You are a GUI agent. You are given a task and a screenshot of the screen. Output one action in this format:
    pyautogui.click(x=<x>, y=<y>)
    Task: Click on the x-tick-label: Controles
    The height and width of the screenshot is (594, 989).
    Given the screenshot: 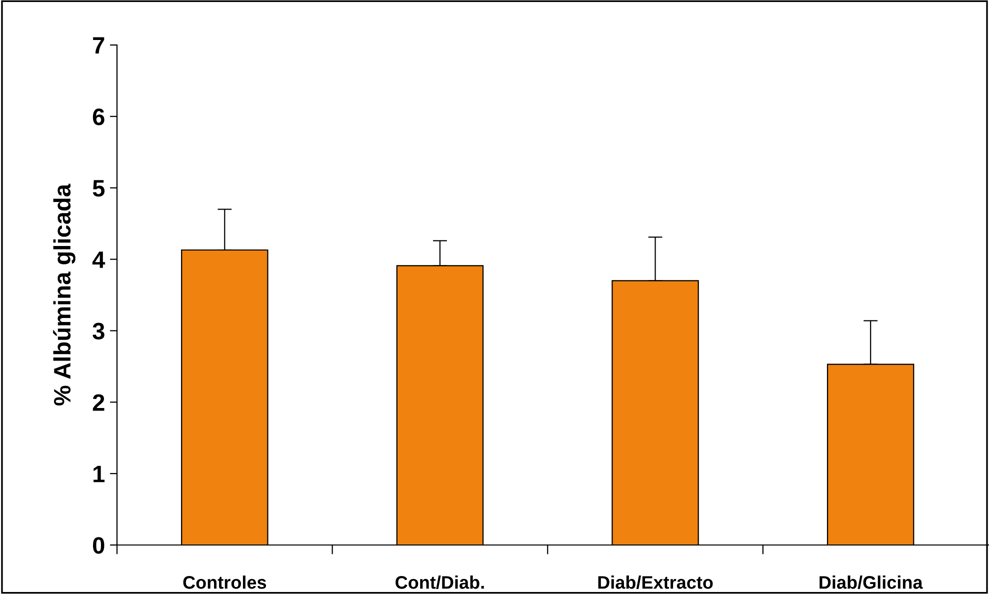 What is the action you would take?
    pyautogui.click(x=224, y=582)
    